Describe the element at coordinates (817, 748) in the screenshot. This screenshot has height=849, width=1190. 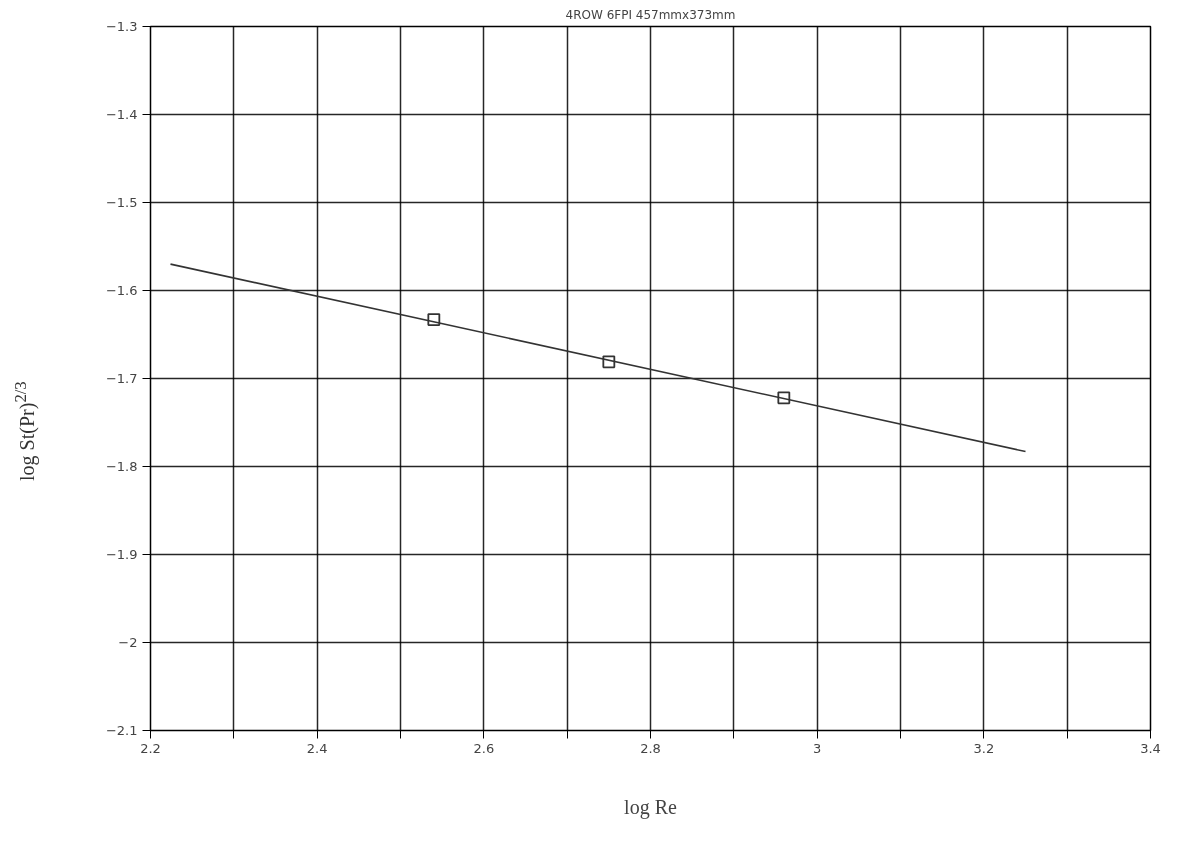
I see `x-tick-label: 3` at that location.